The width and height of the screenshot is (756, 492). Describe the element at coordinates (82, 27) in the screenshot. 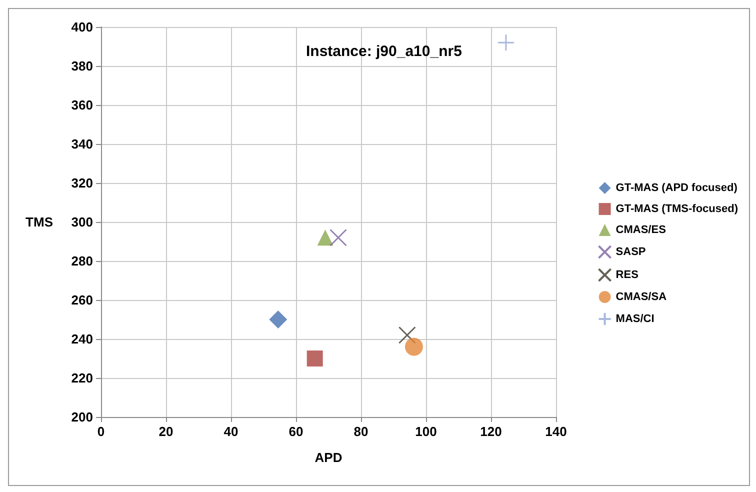

I see `y-tick-label: 400` at that location.